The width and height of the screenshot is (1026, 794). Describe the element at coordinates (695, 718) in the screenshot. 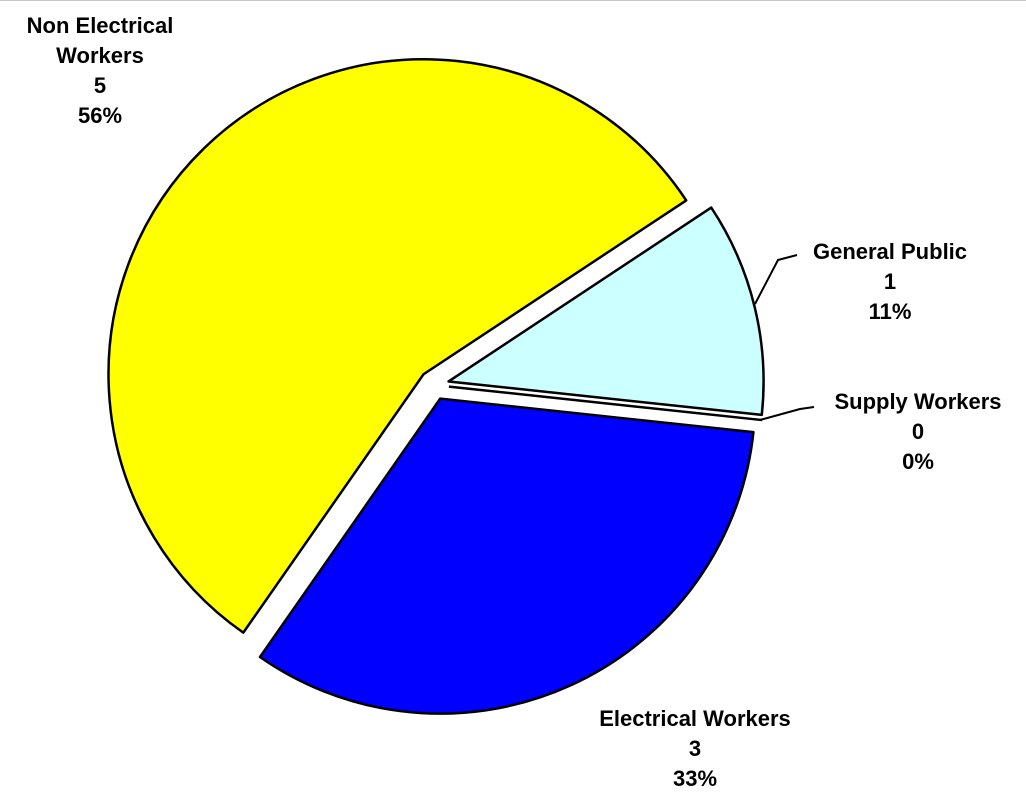

I see `category-name: Electrical Workers` at that location.